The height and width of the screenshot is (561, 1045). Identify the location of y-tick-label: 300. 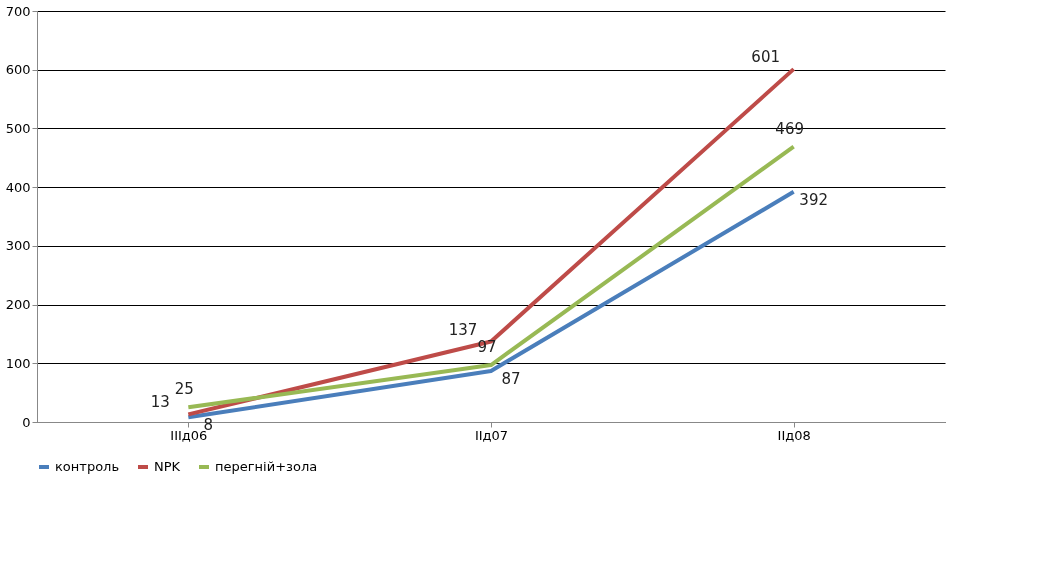
(18, 246).